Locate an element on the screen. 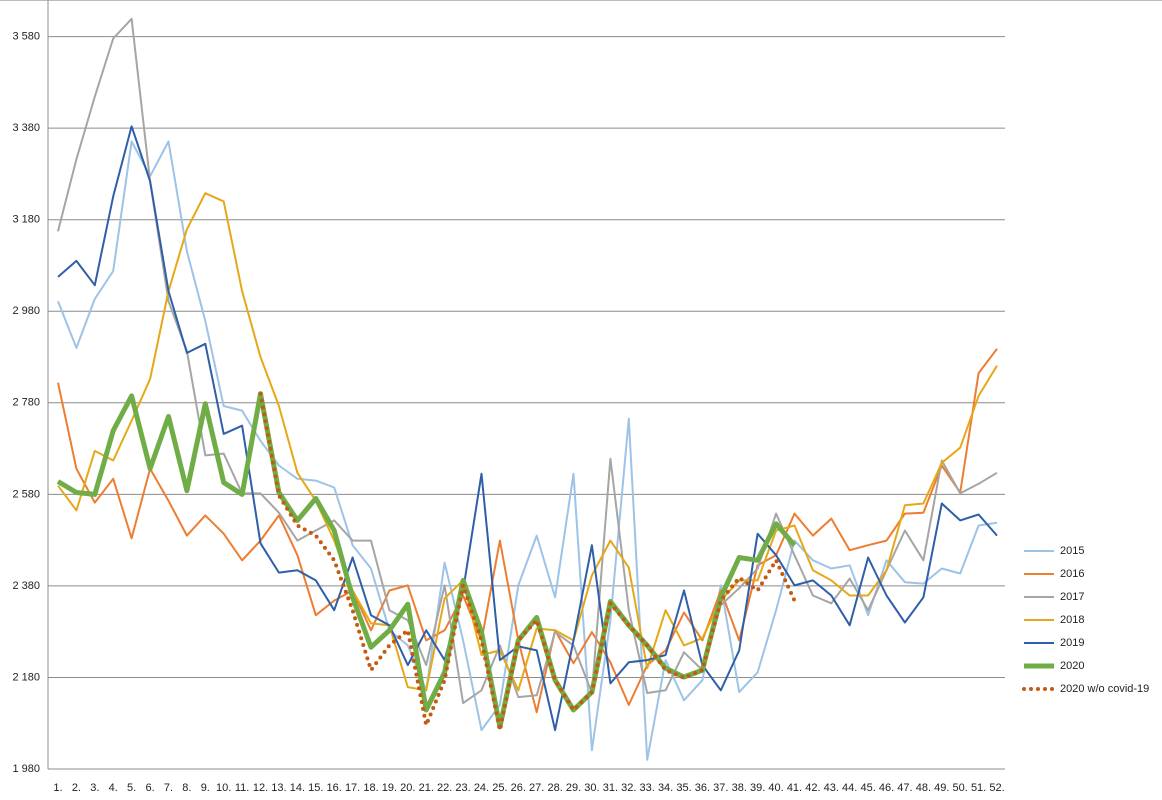  x-tick-label: 14. is located at coordinates (297, 788).